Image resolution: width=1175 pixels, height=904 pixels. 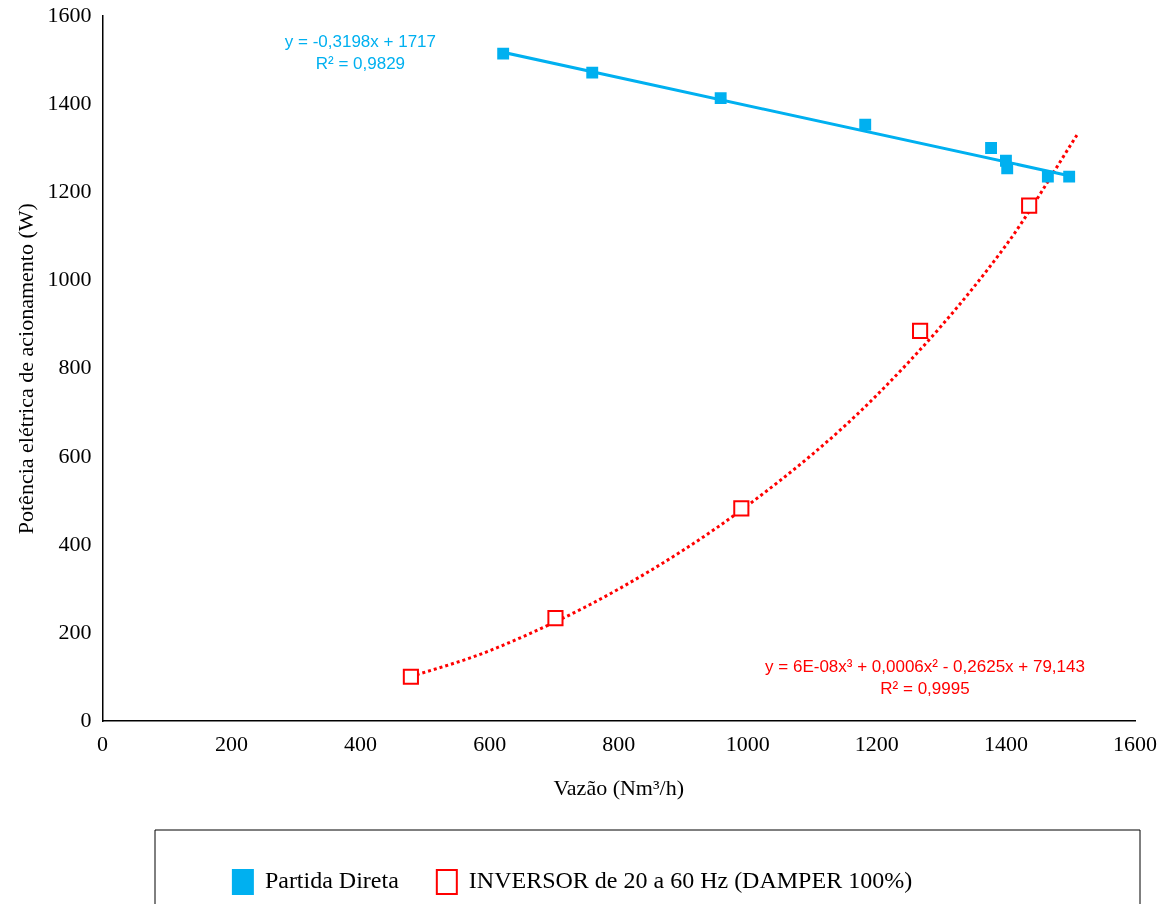 I want to click on y-tick-label: 600, so click(x=75, y=455).